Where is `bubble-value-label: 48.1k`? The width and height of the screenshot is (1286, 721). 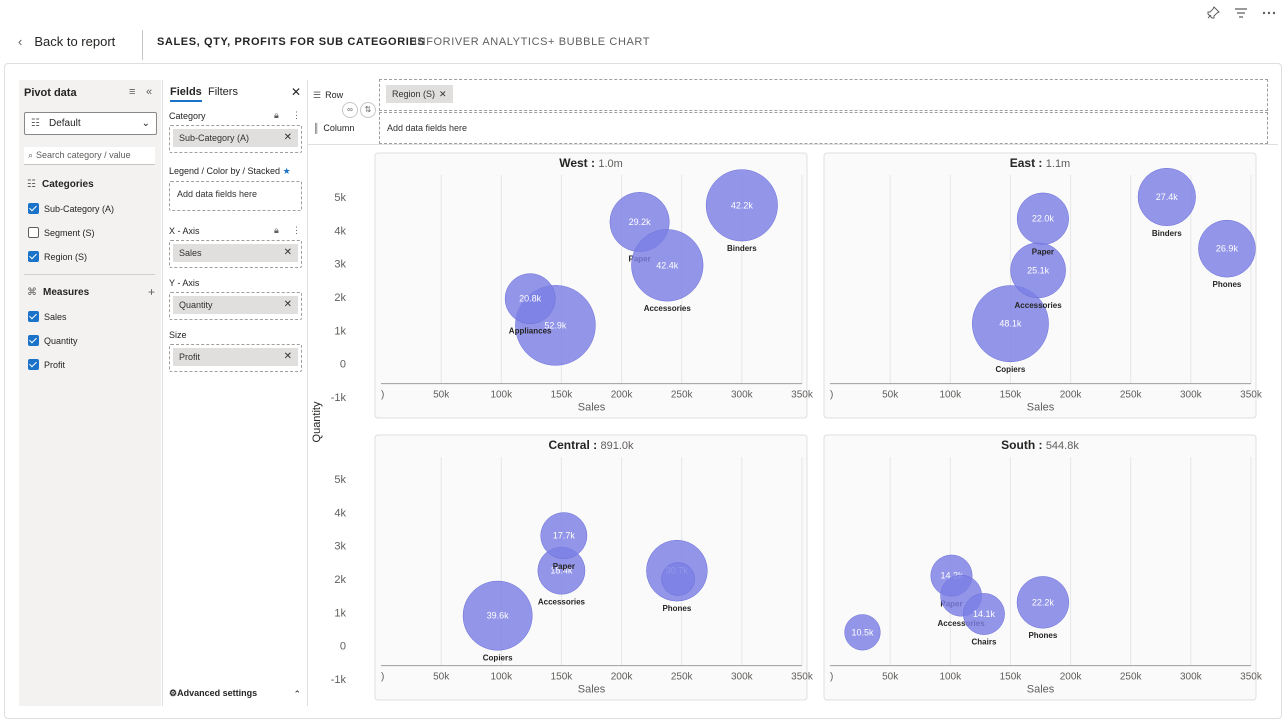 bubble-value-label: 48.1k is located at coordinates (1010, 324).